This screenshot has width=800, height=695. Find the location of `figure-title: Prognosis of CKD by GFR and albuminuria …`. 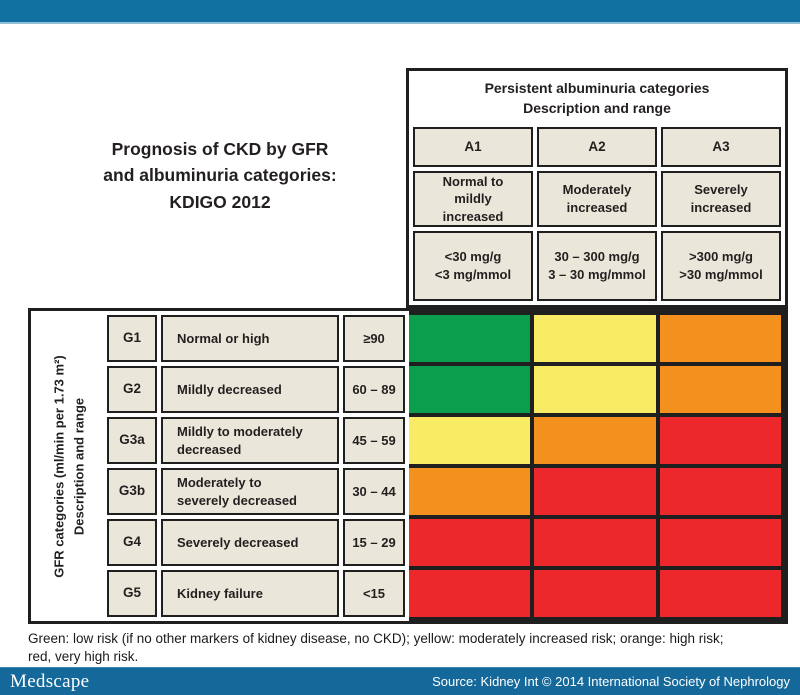

figure-title: Prognosis of CKD by GFR and albuminuria … is located at coordinates (220, 175).